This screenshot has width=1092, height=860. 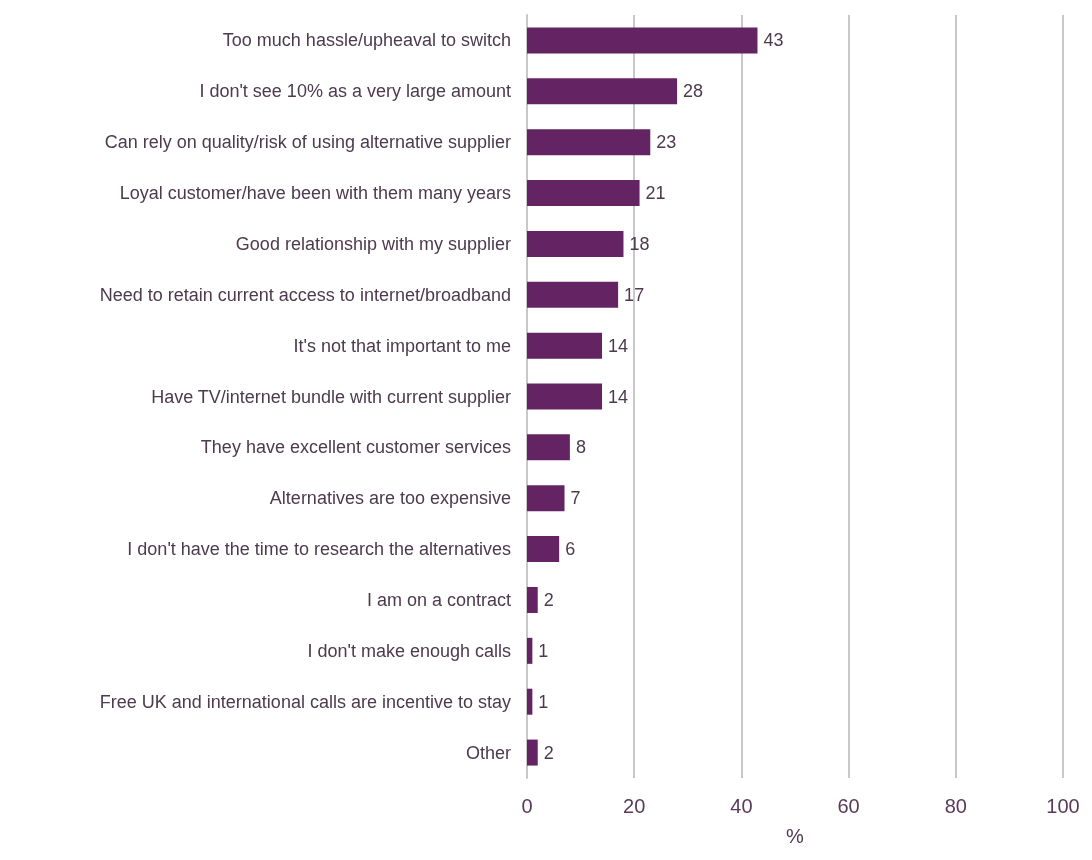 I want to click on x-axis-title: %, so click(x=795, y=836).